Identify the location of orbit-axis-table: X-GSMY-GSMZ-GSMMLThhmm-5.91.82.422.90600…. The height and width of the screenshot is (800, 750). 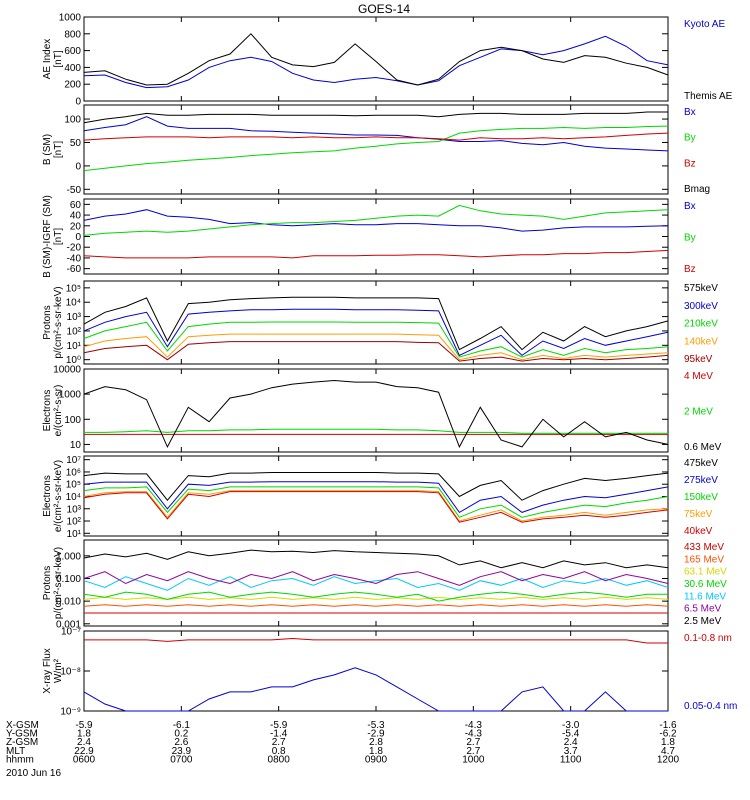
(343, 742).